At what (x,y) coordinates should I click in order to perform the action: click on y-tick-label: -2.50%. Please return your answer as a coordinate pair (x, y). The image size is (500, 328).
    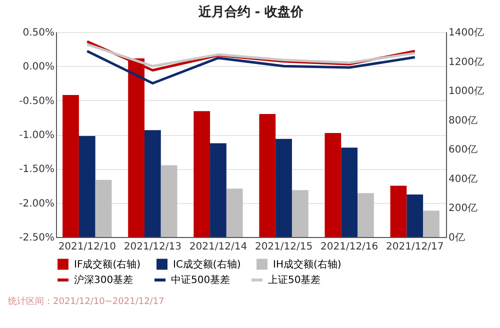
    Looking at the image, I should click on (36, 238).